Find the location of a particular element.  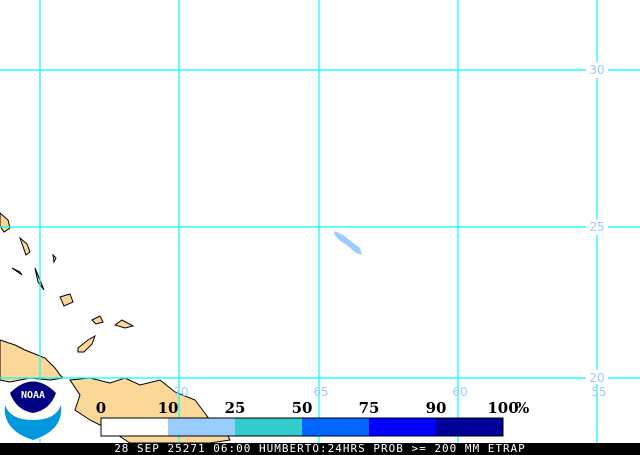

legend-tick-label: 0 is located at coordinates (101, 408).